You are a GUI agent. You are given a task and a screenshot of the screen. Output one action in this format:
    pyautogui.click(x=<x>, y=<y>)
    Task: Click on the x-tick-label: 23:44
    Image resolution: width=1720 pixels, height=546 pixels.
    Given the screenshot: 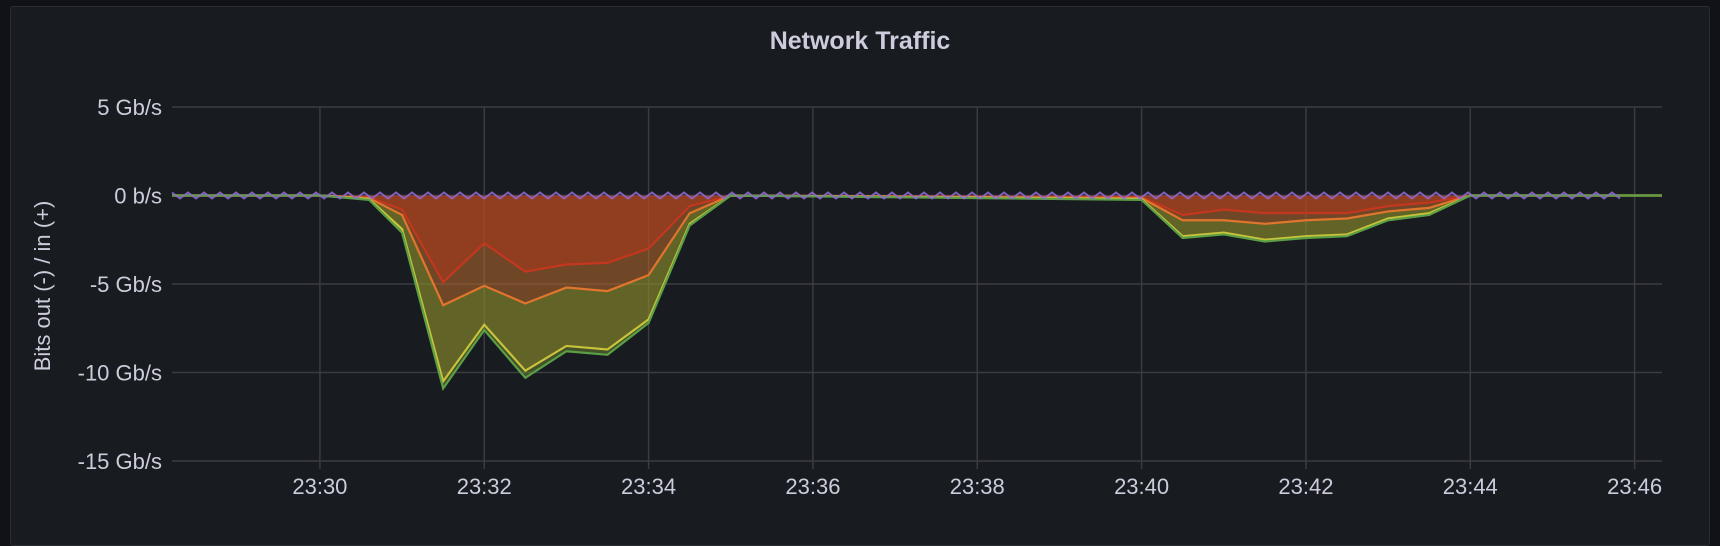 What is the action you would take?
    pyautogui.click(x=1470, y=486)
    